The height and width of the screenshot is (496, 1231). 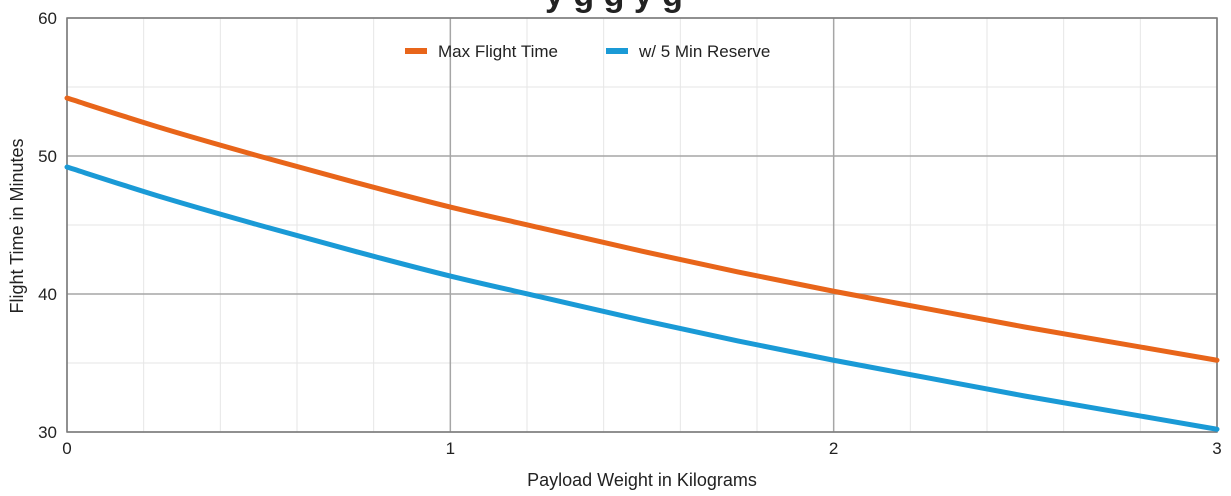 What do you see at coordinates (498, 51) in the screenshot?
I see `legend-label-1: Max Flight Time` at bounding box center [498, 51].